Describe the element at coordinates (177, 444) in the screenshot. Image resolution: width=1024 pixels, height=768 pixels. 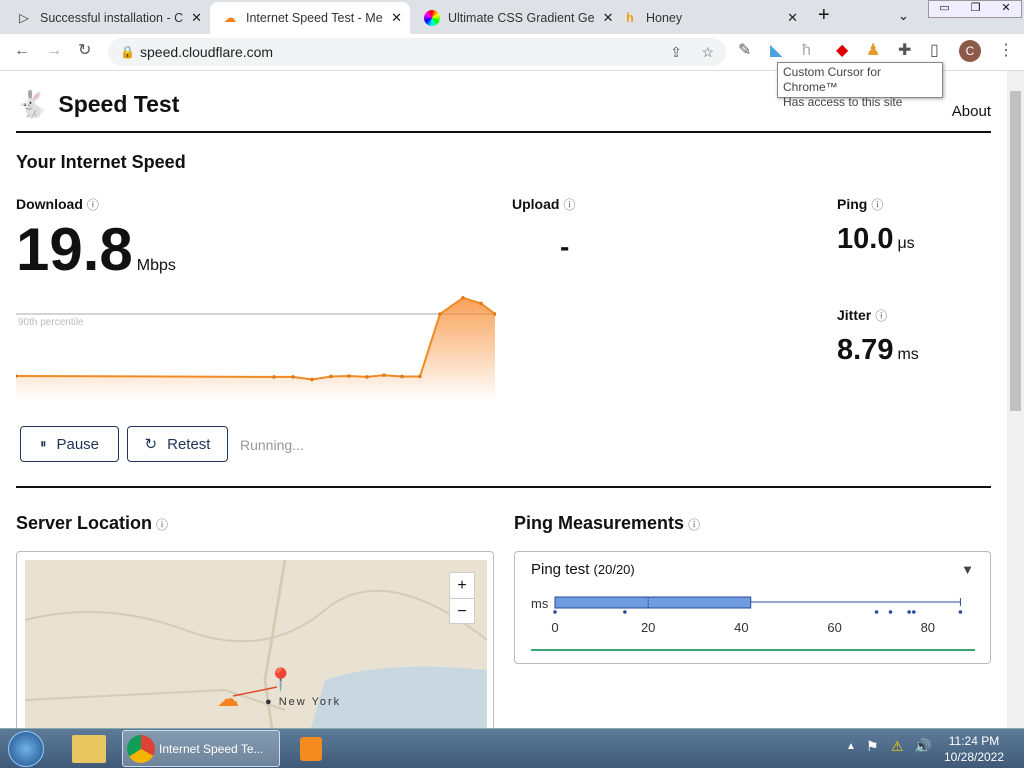
I see `retest-button: ↻ Retest` at that location.